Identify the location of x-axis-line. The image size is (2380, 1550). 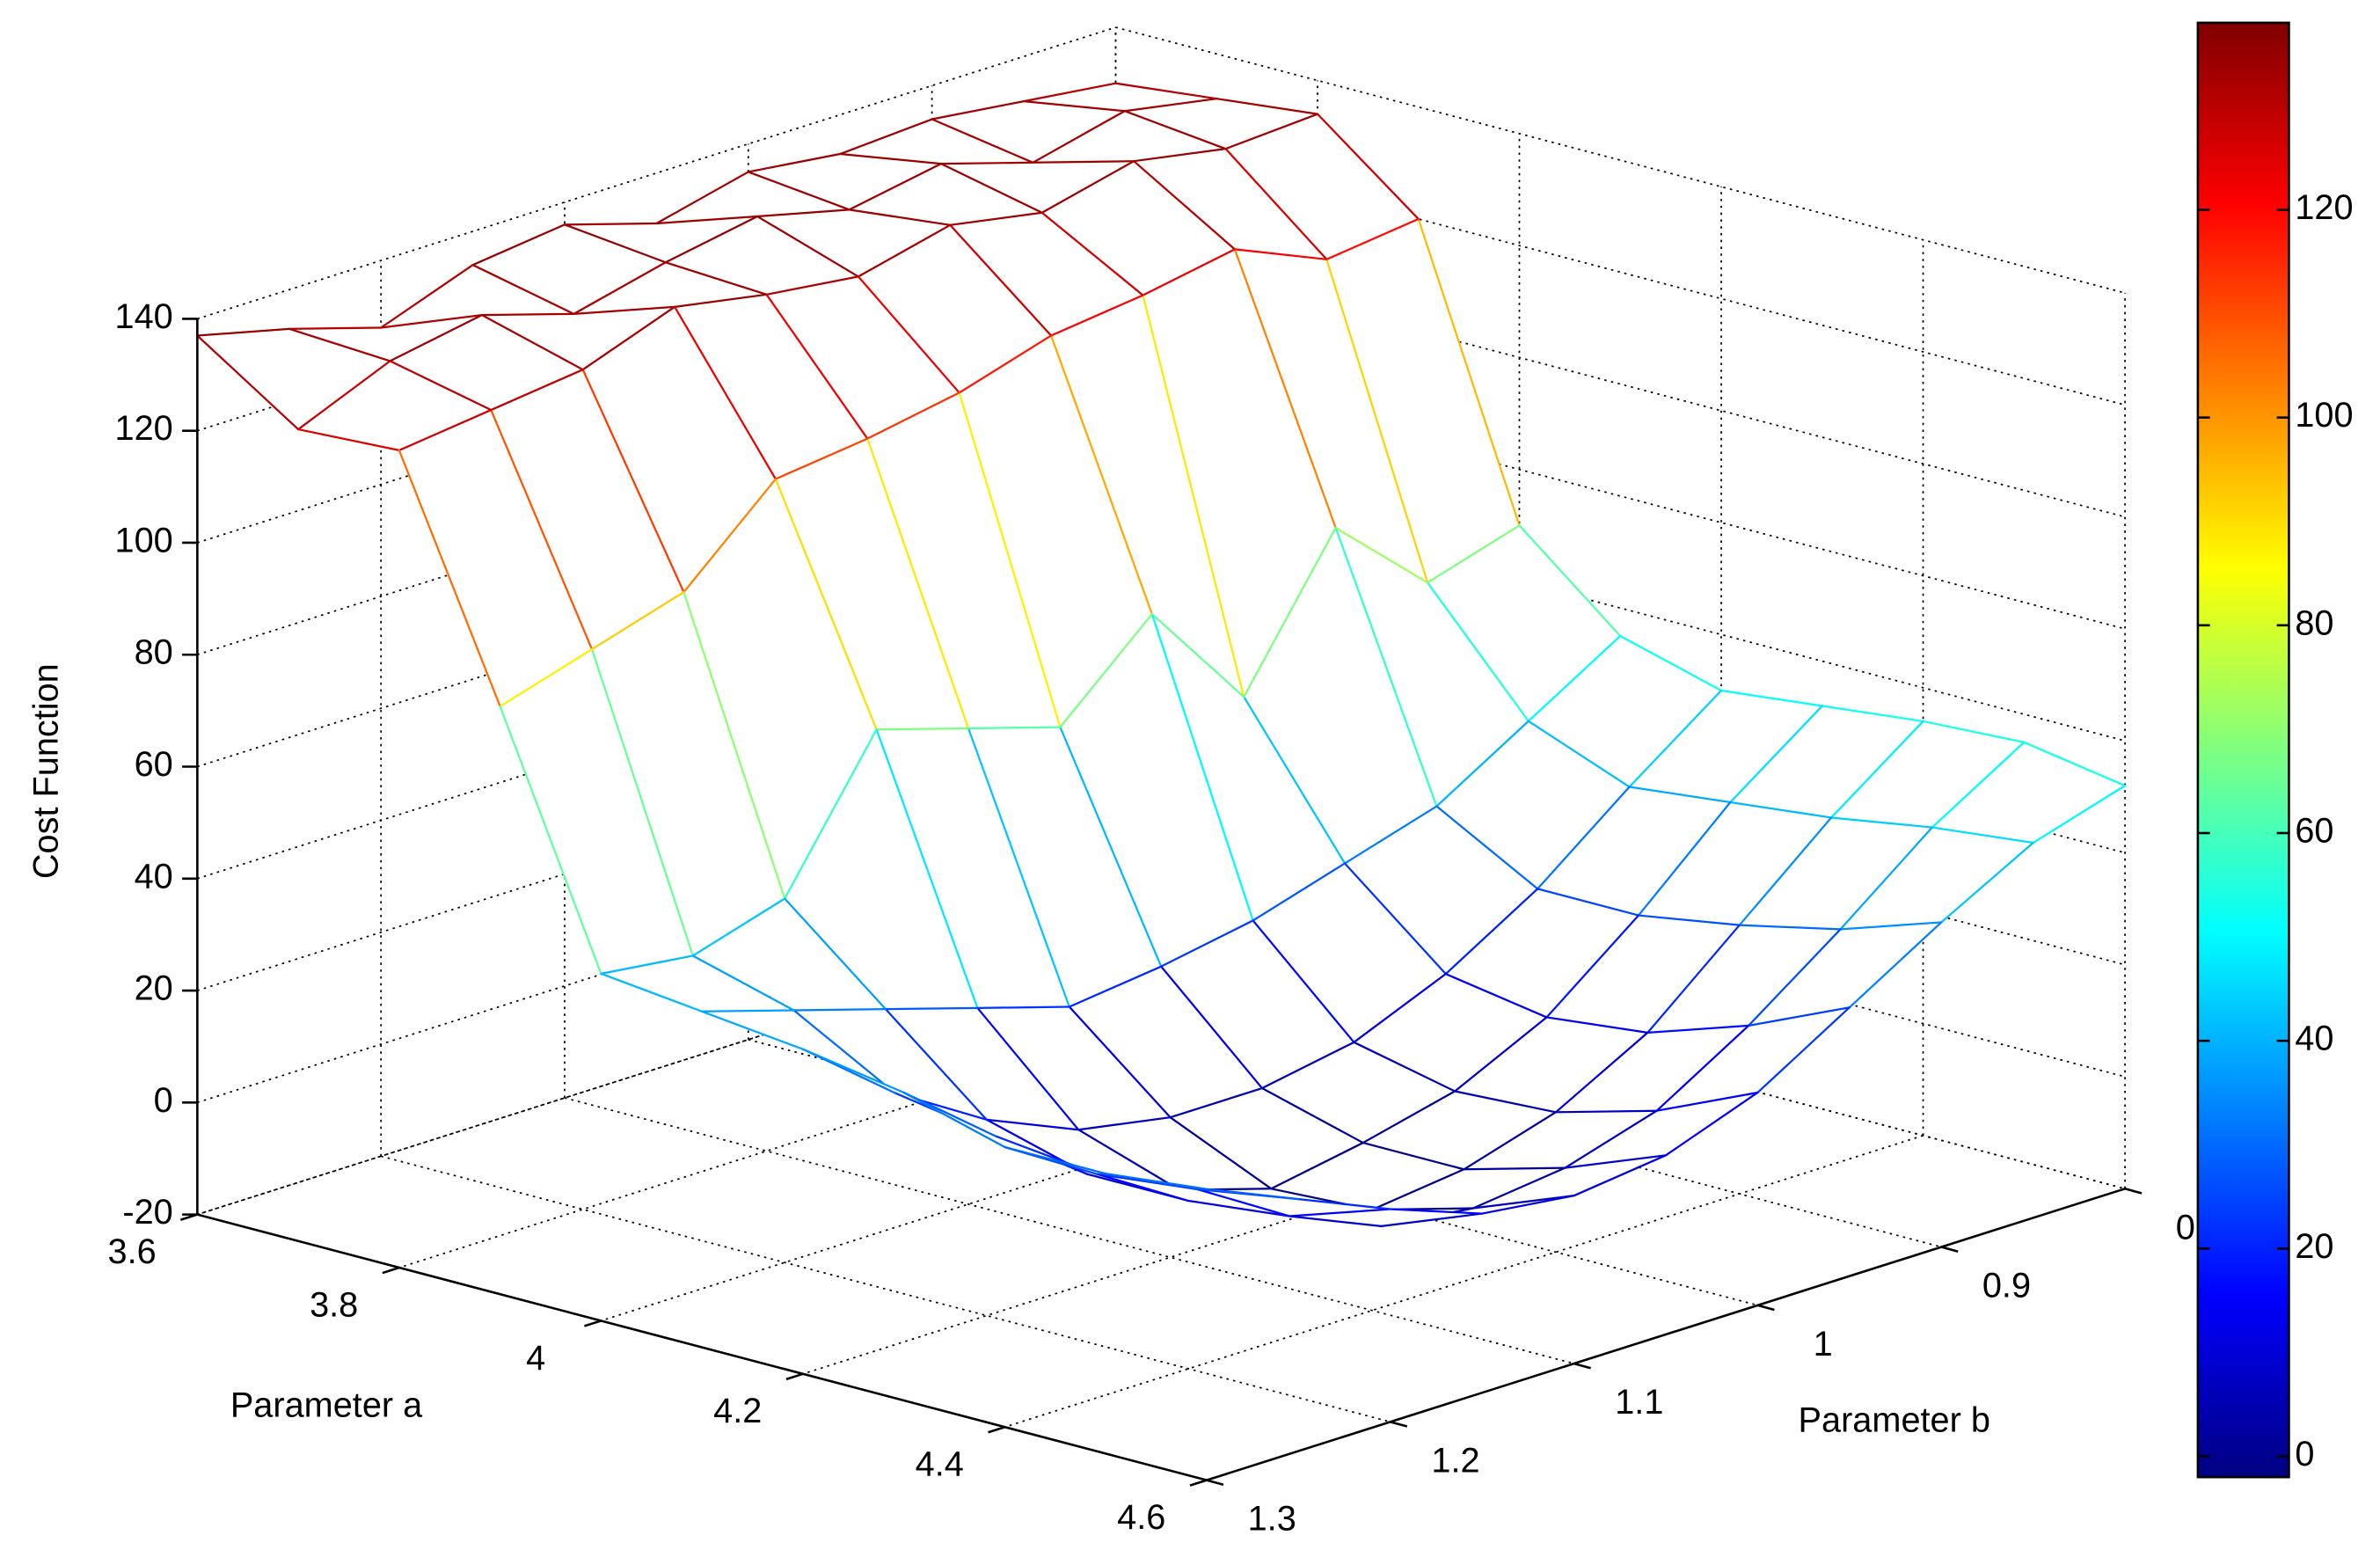
(702, 1347).